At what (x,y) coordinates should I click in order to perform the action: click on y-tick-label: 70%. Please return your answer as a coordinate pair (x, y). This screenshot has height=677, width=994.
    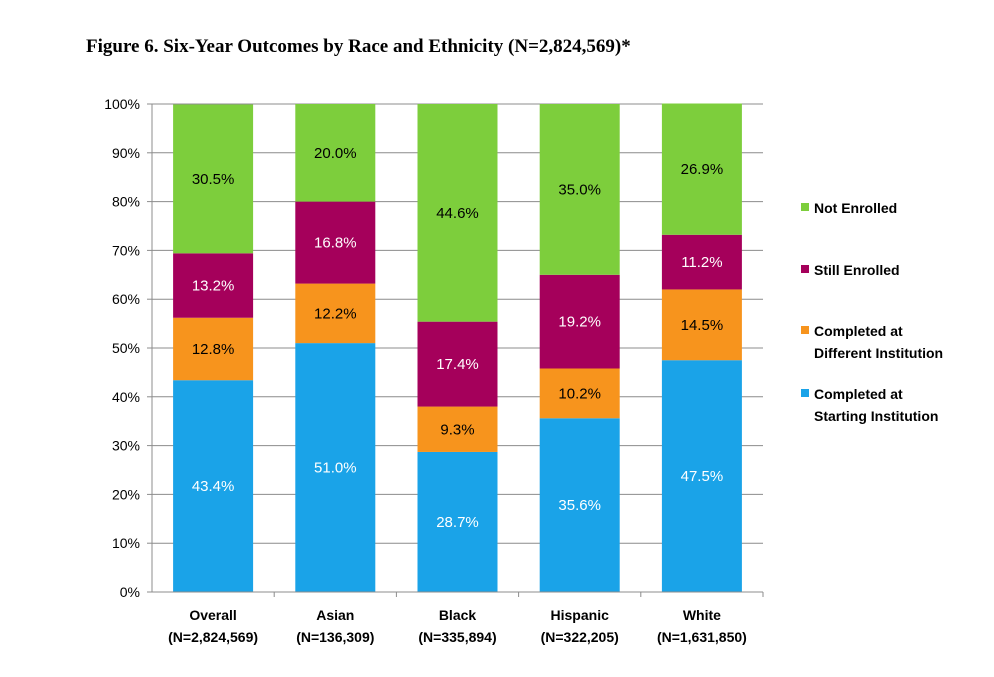
    Looking at the image, I should click on (126, 250).